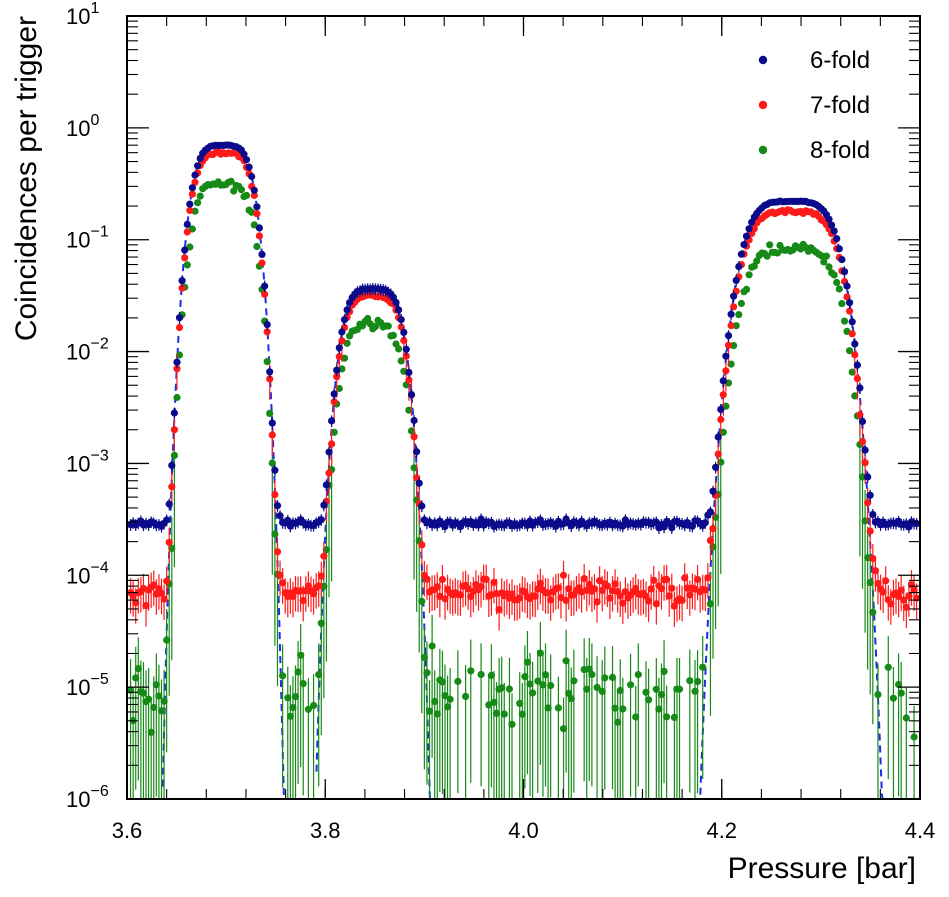 Image resolution: width=949 pixels, height=897 pixels. What do you see at coordinates (87, 573) in the screenshot?
I see `y-tick-label: 10−4` at bounding box center [87, 573].